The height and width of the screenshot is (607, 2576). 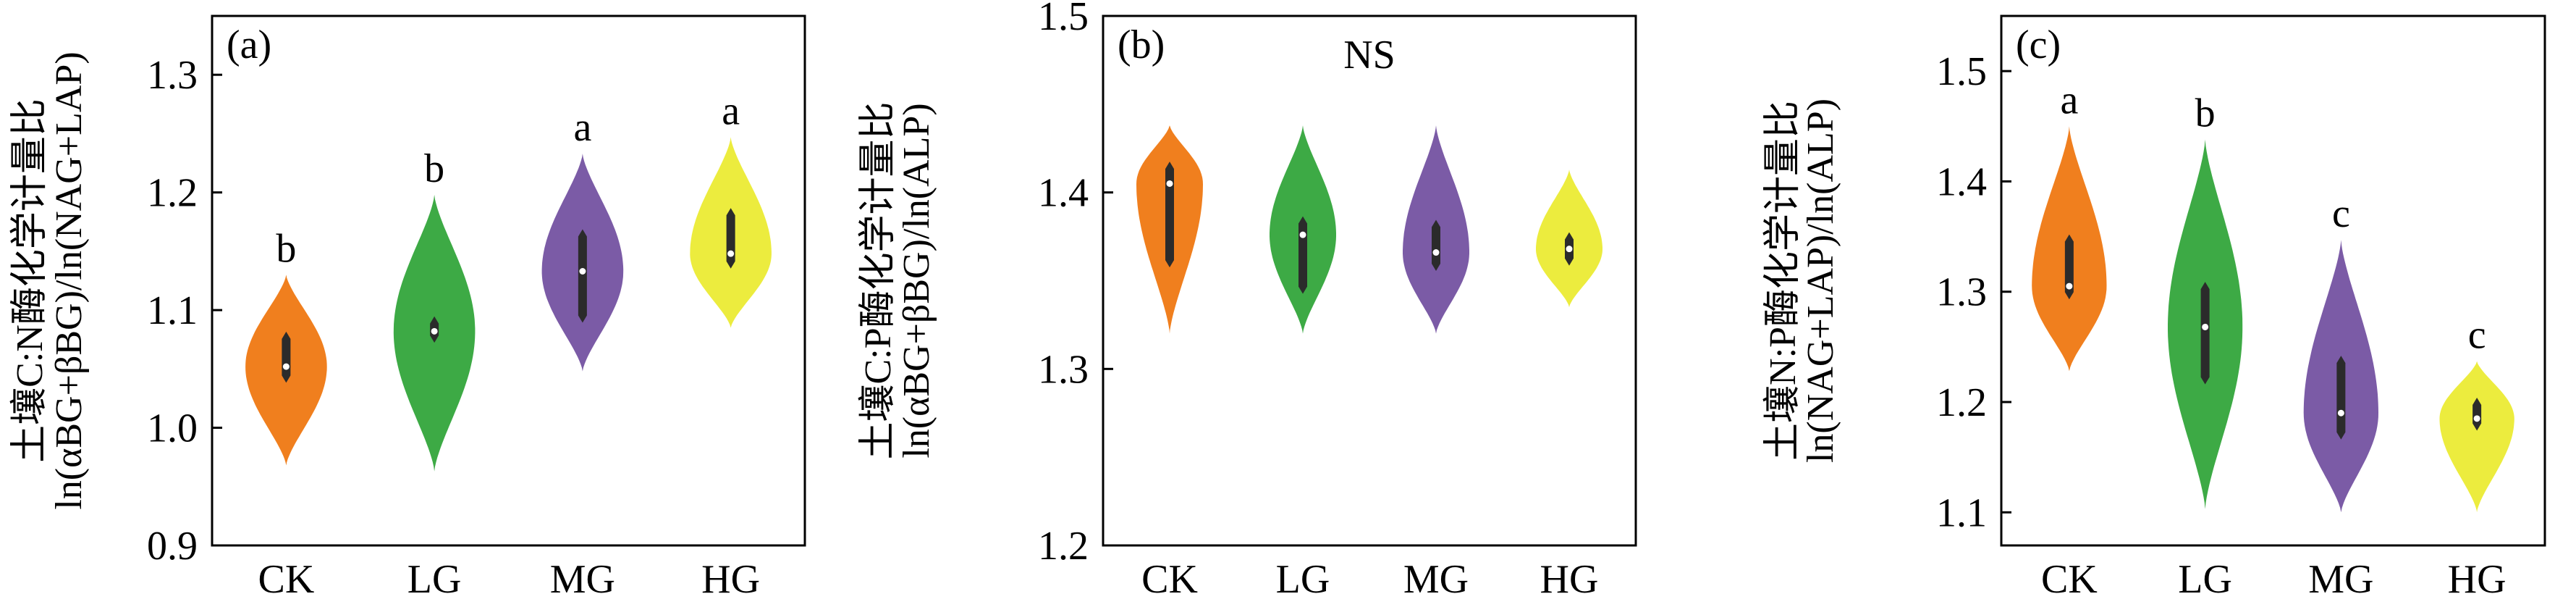 I want to click on panel-label: (b), so click(x=1141, y=44).